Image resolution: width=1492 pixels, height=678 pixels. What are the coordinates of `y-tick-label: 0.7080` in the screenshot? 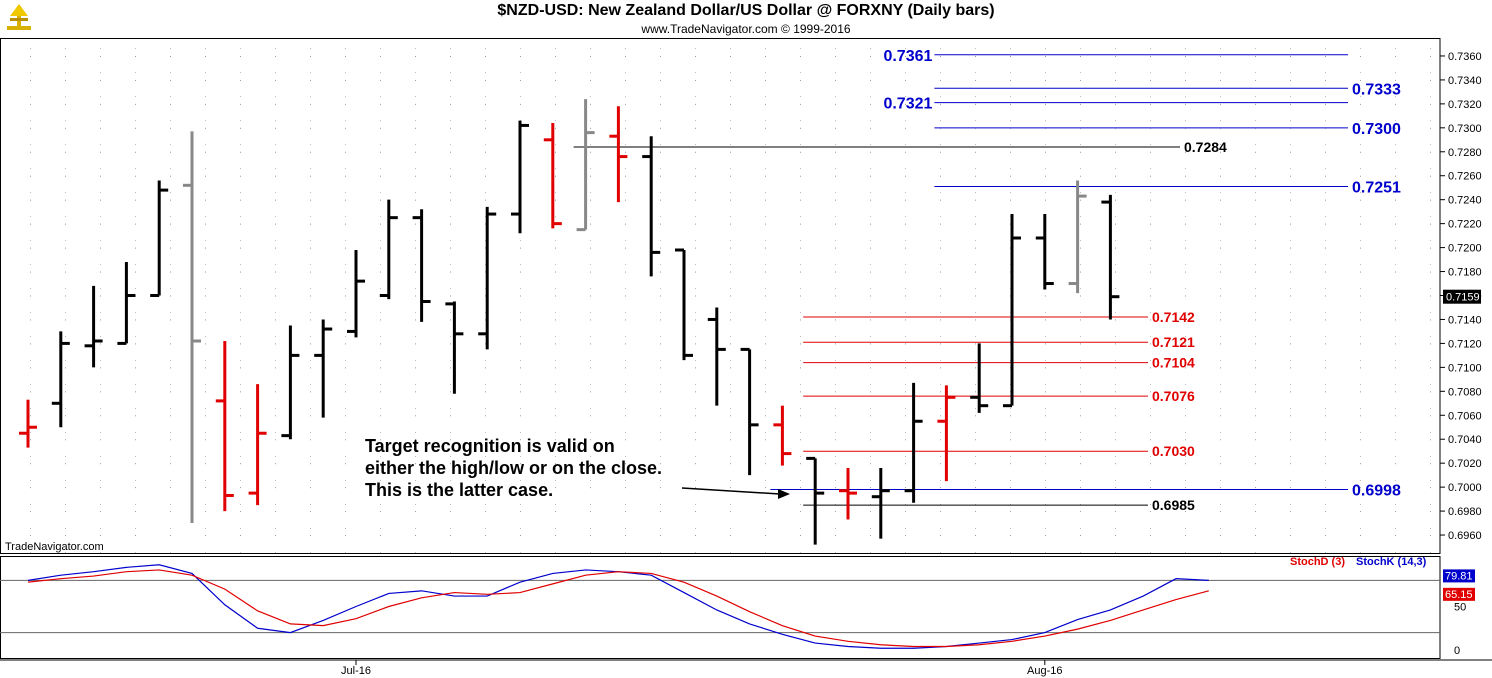 It's located at (1465, 392).